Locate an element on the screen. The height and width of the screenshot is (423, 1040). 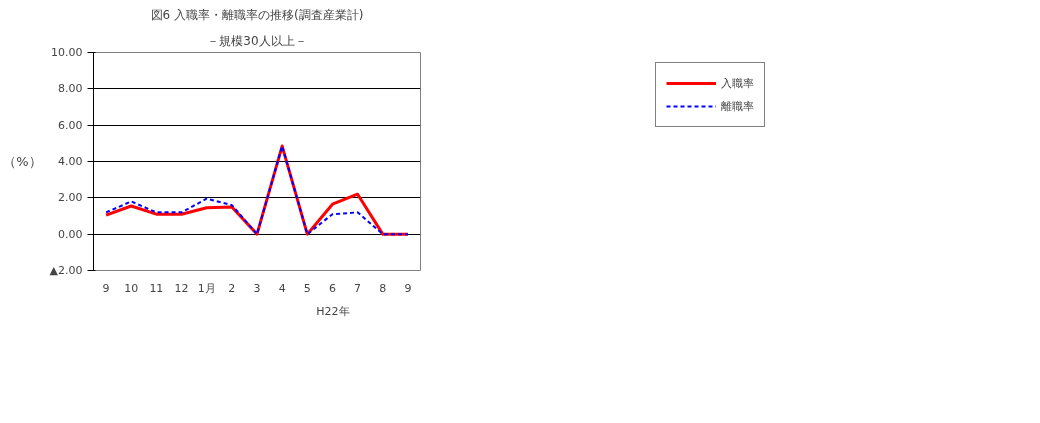
x-tick-label: 10 is located at coordinates (131, 288).